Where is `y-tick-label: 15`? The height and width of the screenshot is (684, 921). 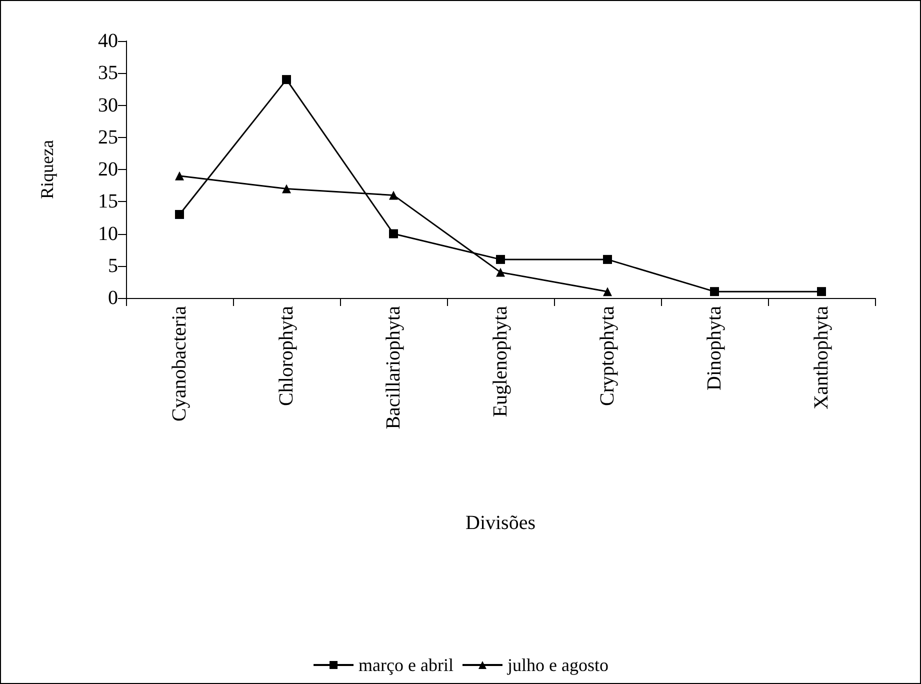 y-tick-label: 15 is located at coordinates (108, 201).